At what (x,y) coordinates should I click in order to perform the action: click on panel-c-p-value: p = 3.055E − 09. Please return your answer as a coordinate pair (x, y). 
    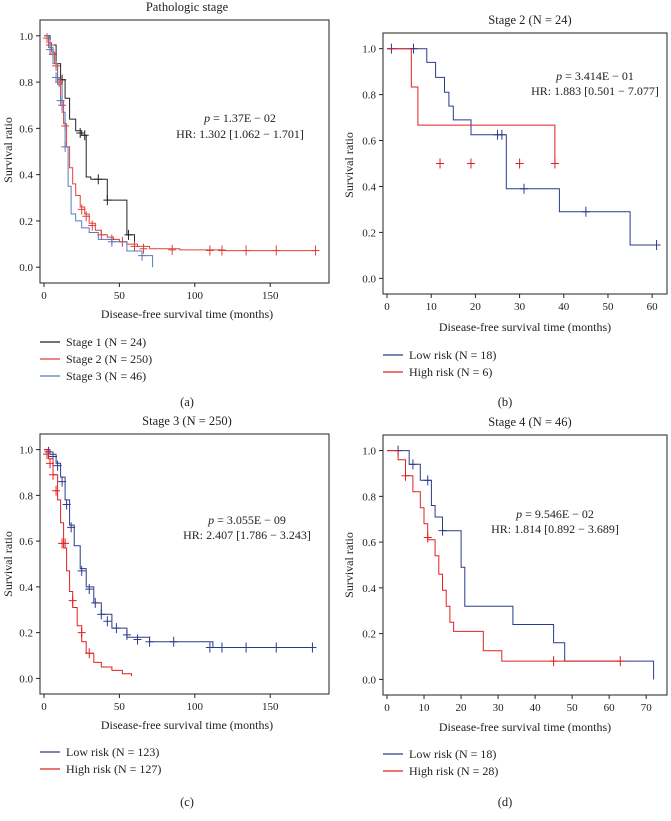
    Looking at the image, I should click on (246, 520).